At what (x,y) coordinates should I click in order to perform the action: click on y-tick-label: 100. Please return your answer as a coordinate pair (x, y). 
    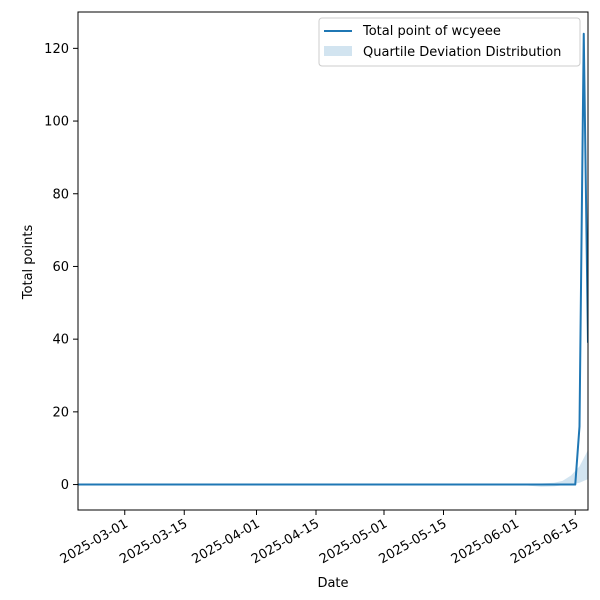
    Looking at the image, I should click on (56, 122).